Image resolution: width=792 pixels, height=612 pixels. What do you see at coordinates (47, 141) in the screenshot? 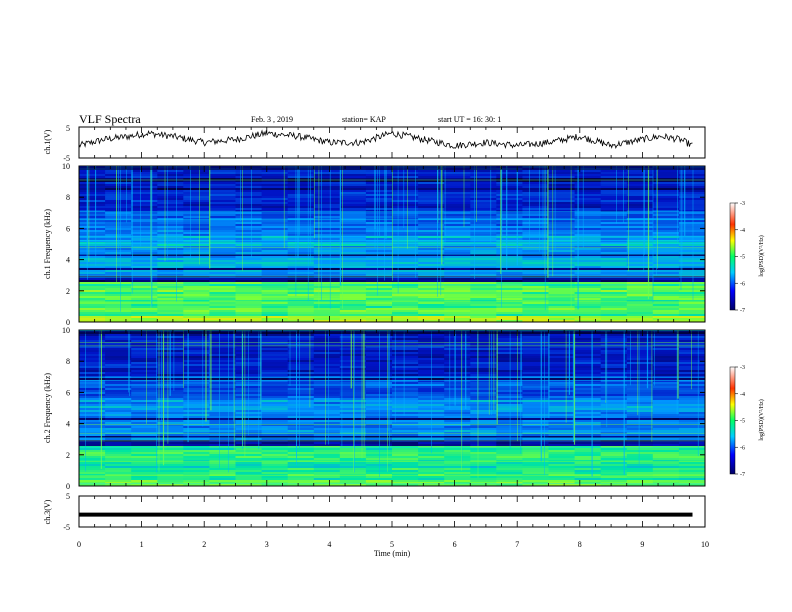
I see `y-axis-label: ch.1(V)` at bounding box center [47, 141].